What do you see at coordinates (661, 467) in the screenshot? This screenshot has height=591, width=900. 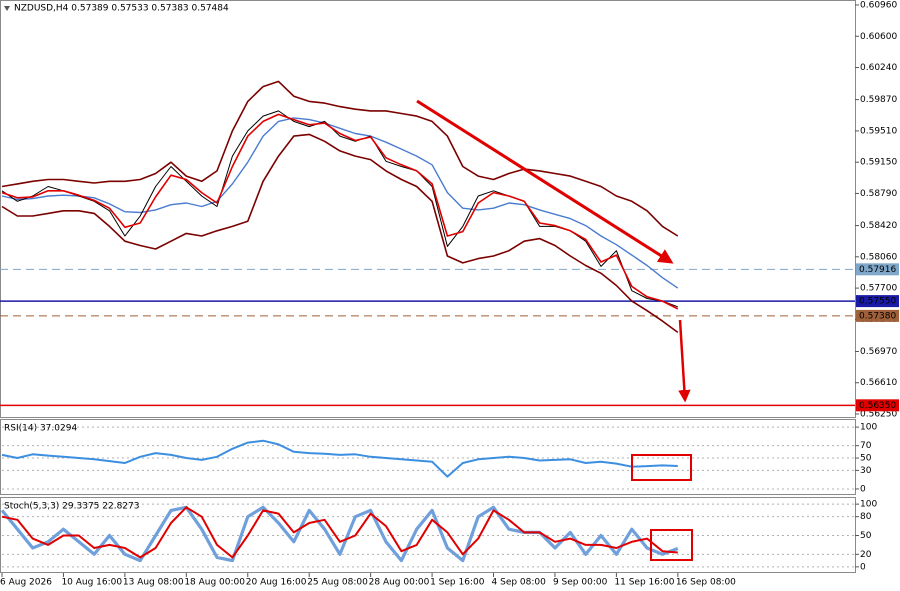 I see `rsi-highlight` at bounding box center [661, 467].